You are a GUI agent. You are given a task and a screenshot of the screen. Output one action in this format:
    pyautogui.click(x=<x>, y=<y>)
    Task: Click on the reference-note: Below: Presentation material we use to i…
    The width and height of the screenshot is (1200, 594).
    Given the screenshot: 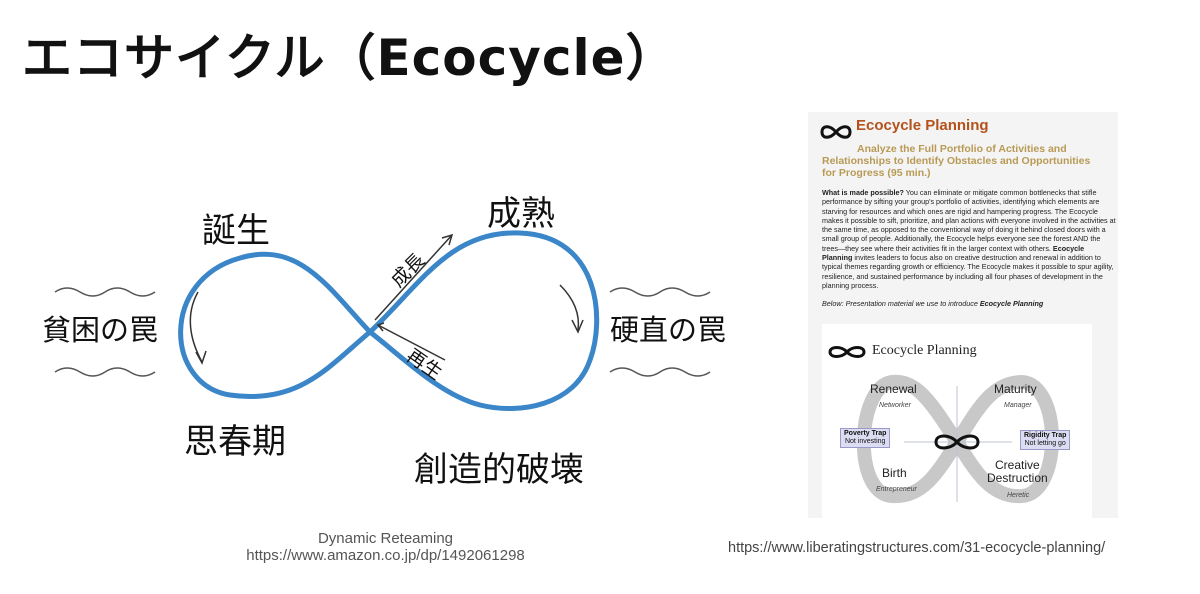 What is the action you would take?
    pyautogui.click(x=933, y=303)
    